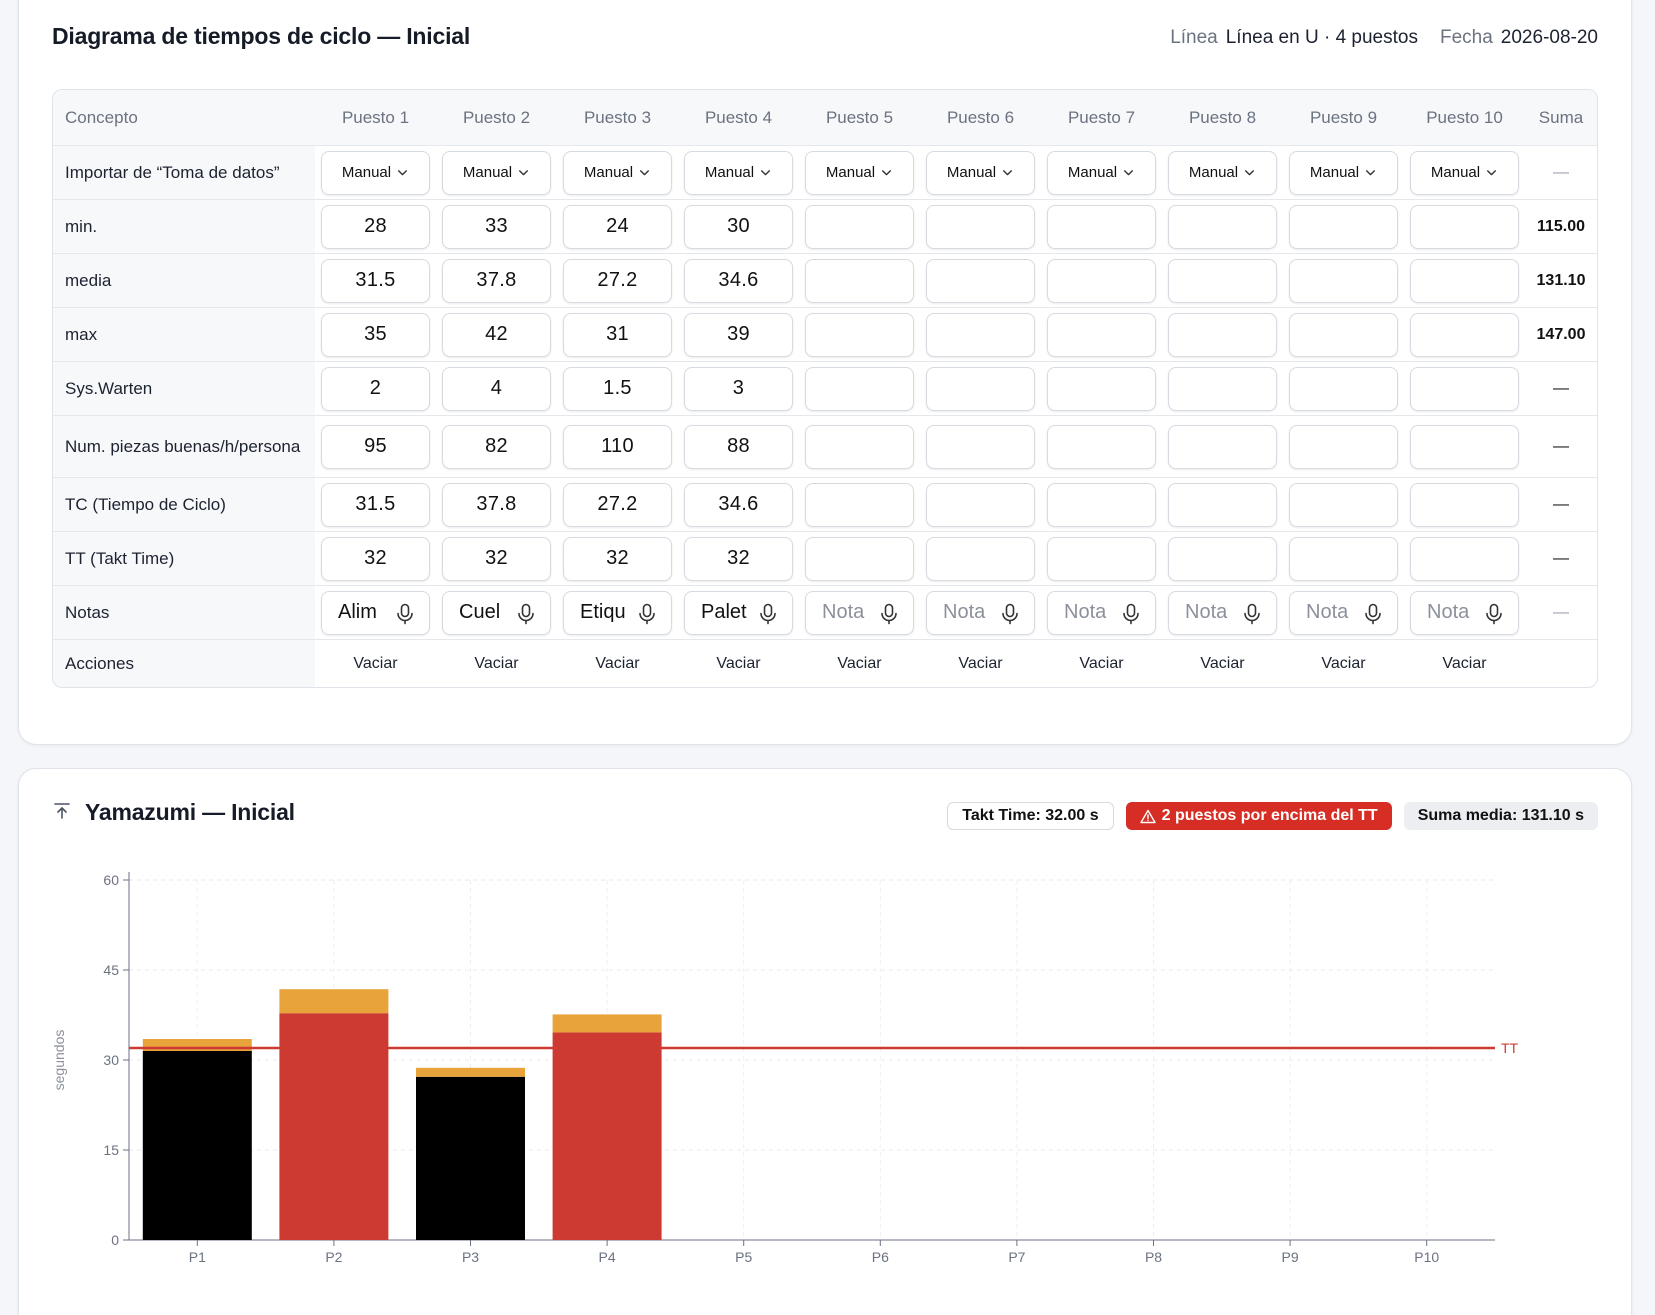  What do you see at coordinates (738, 226) in the screenshot?
I see `value-input: 30` at bounding box center [738, 226].